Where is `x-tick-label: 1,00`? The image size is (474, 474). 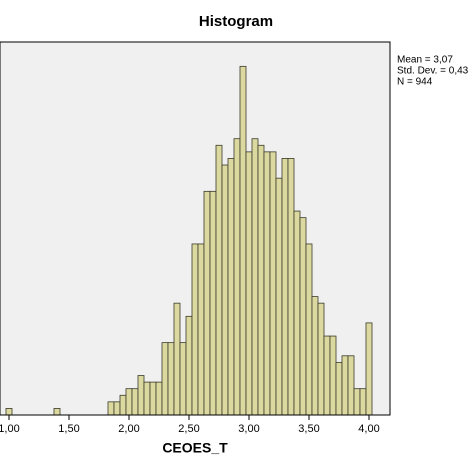
x-tick-label: 1,00 is located at coordinates (10, 429).